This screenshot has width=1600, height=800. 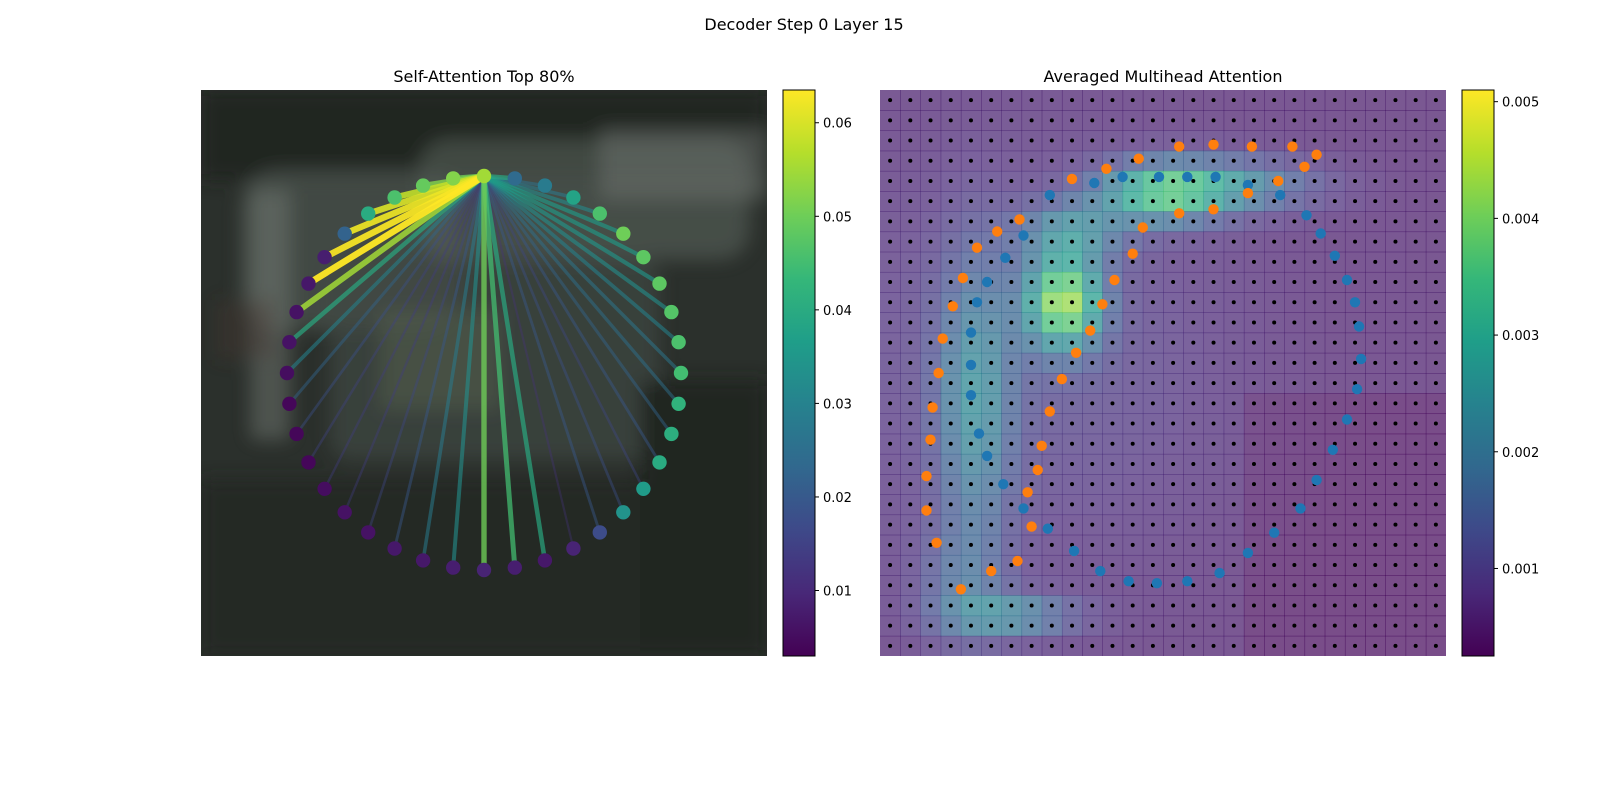 I want to click on attention-edge, so click(x=577, y=305).